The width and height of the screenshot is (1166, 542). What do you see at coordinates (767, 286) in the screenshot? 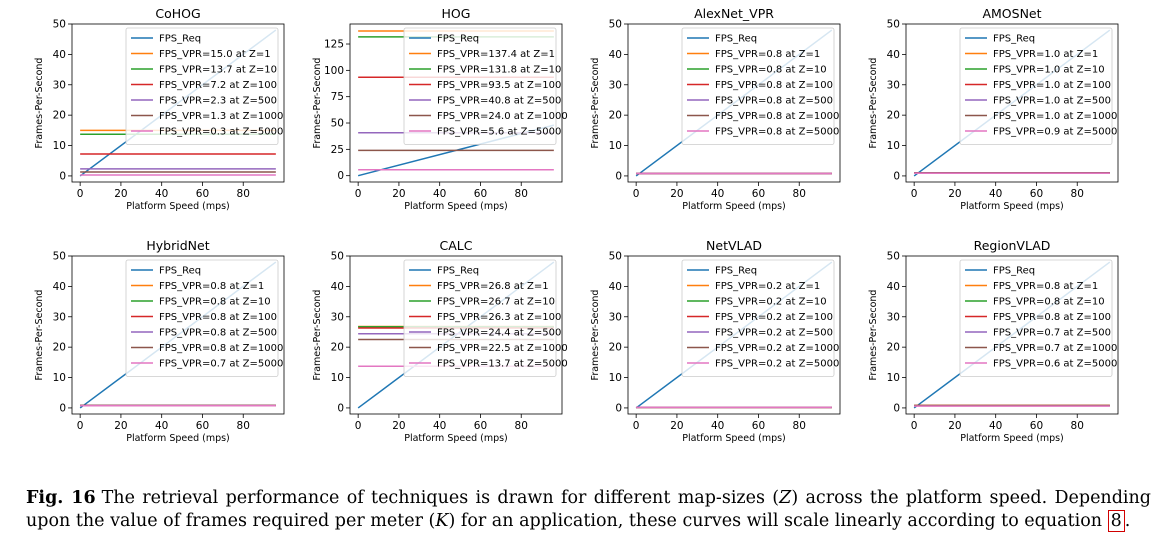
I see `legend-entry: FPS_VPR=0.2 at Z=1` at bounding box center [767, 286].